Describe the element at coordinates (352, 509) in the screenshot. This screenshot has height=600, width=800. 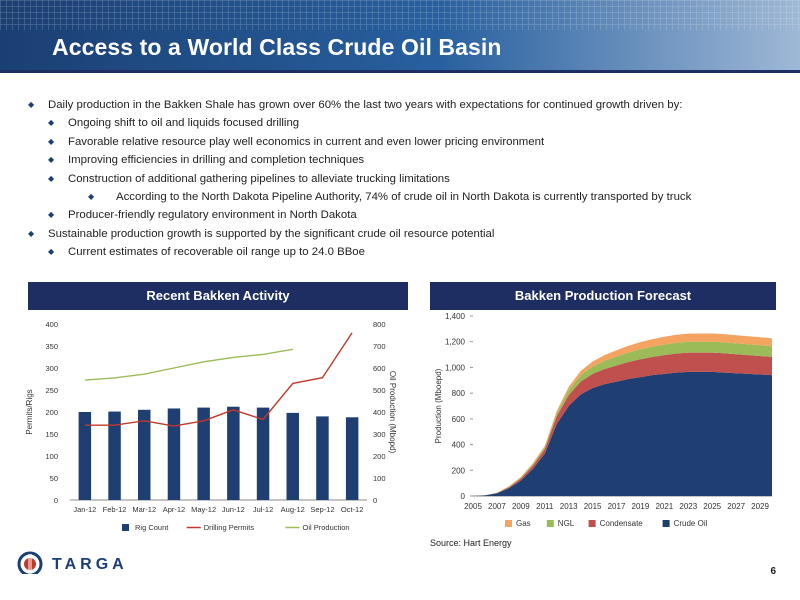
I see `x-tick-label: Oct-12` at that location.